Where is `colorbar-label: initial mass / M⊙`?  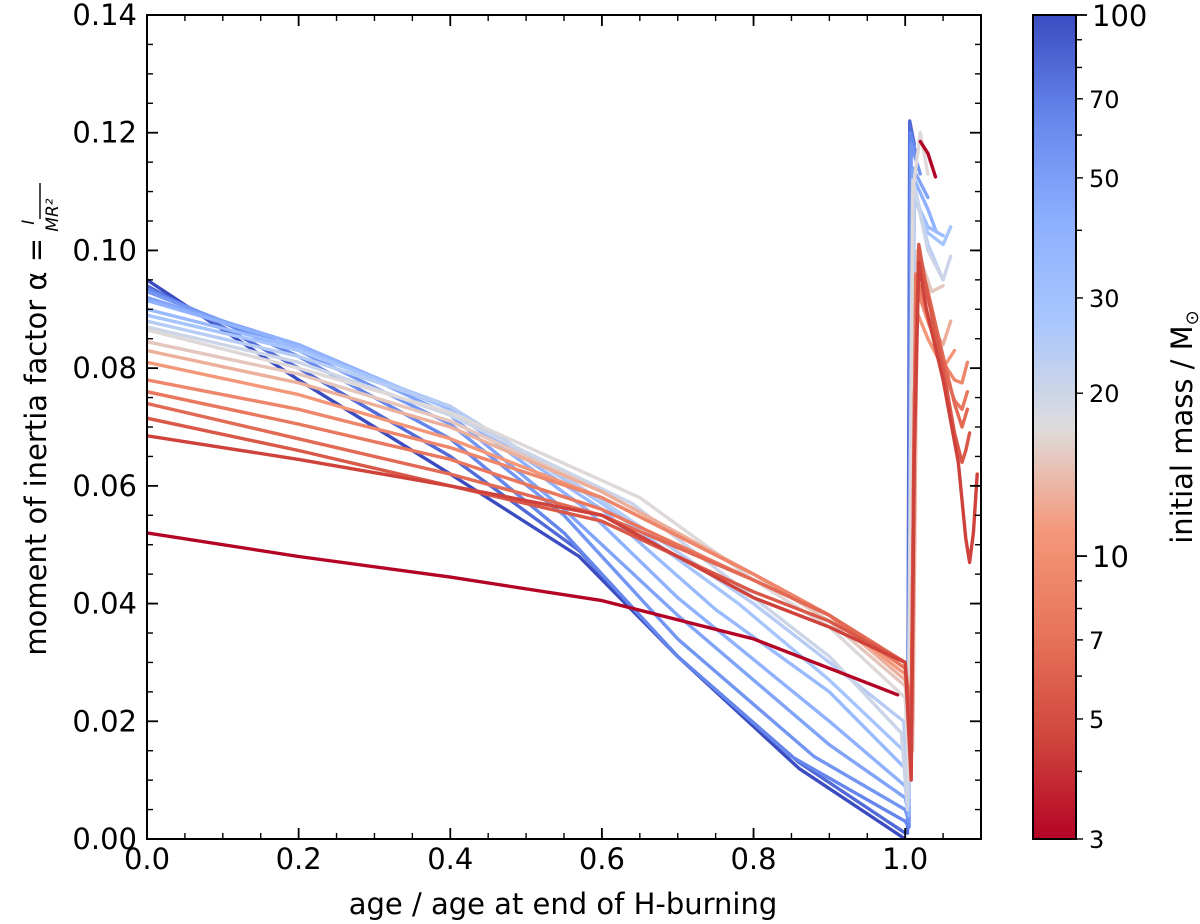
colorbar-label: initial mass / M⊙ is located at coordinates (1182, 427).